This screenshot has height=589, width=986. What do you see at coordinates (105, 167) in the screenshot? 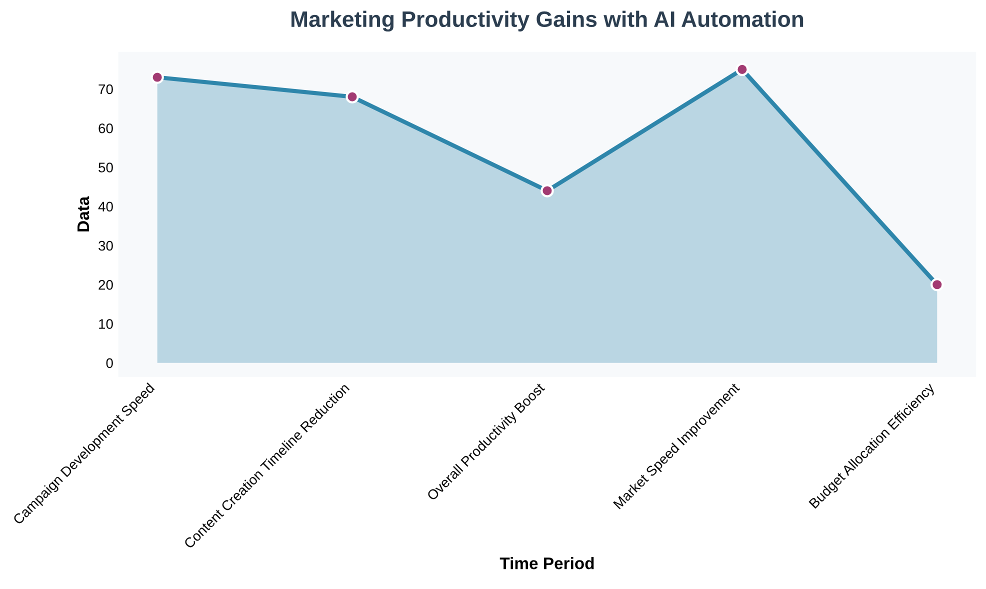
I see `y-tick-label: 50` at bounding box center [105, 167].